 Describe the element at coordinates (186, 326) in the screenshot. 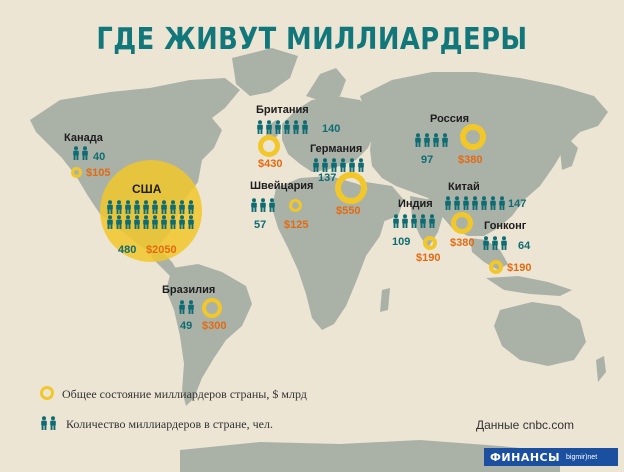

I see `country-count-brazil: 49` at that location.